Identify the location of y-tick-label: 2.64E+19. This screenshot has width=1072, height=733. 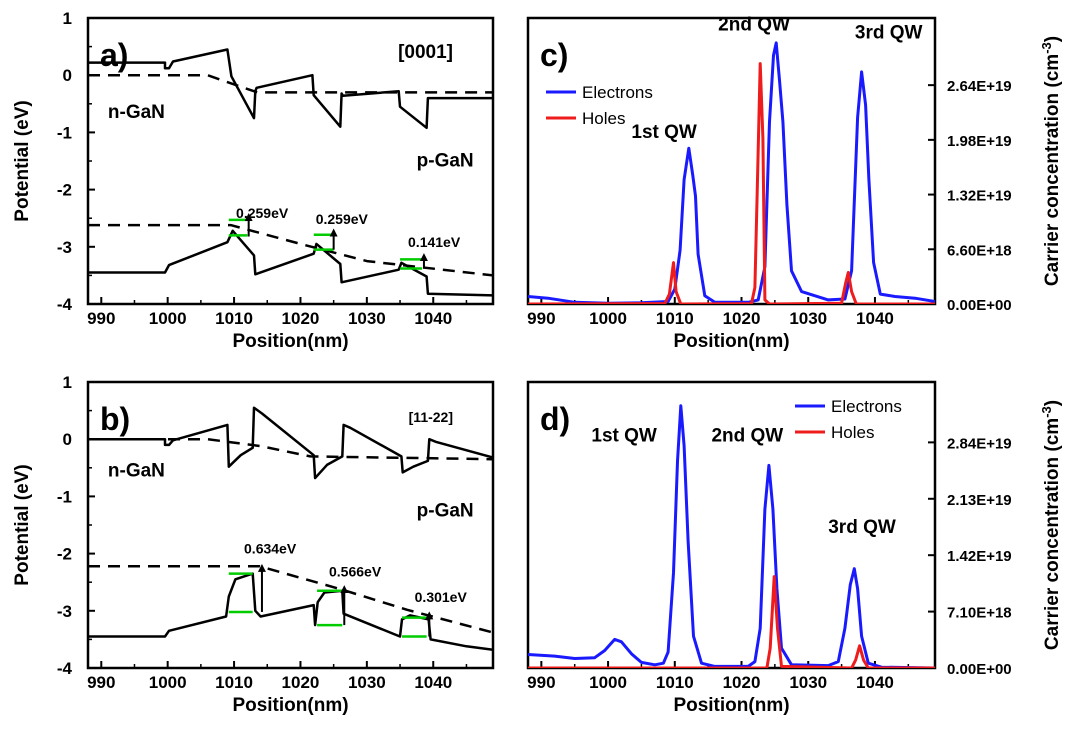
(979, 86).